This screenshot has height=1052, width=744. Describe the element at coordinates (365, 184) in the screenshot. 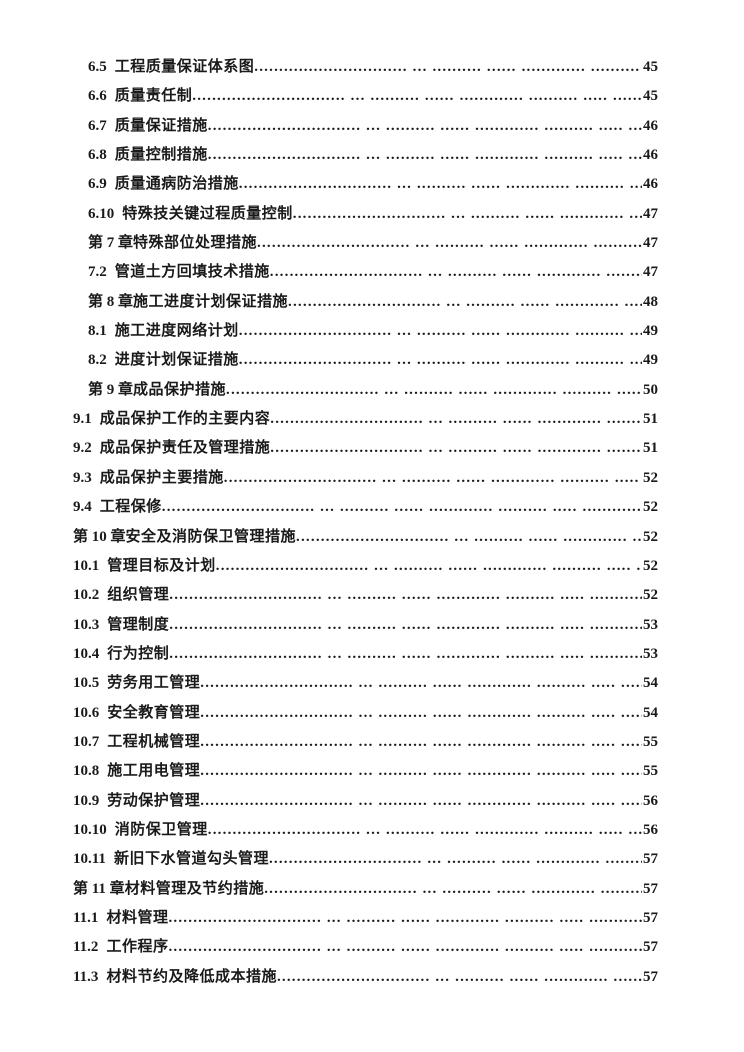

I see `toc-entry: 6.9 质量通病防治措施 46` at that location.